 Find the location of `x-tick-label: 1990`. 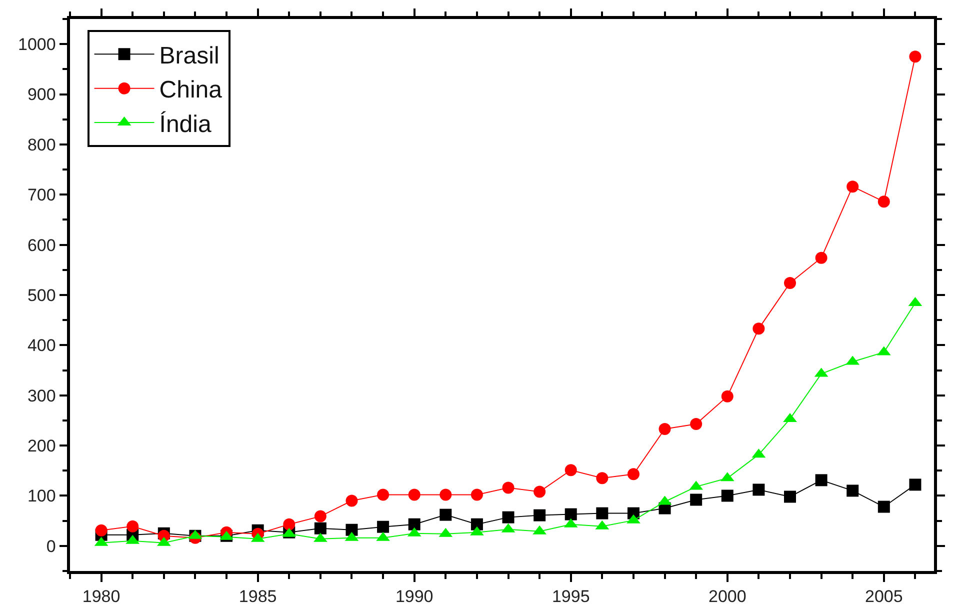

x-tick-label: 1990 is located at coordinates (414, 596).